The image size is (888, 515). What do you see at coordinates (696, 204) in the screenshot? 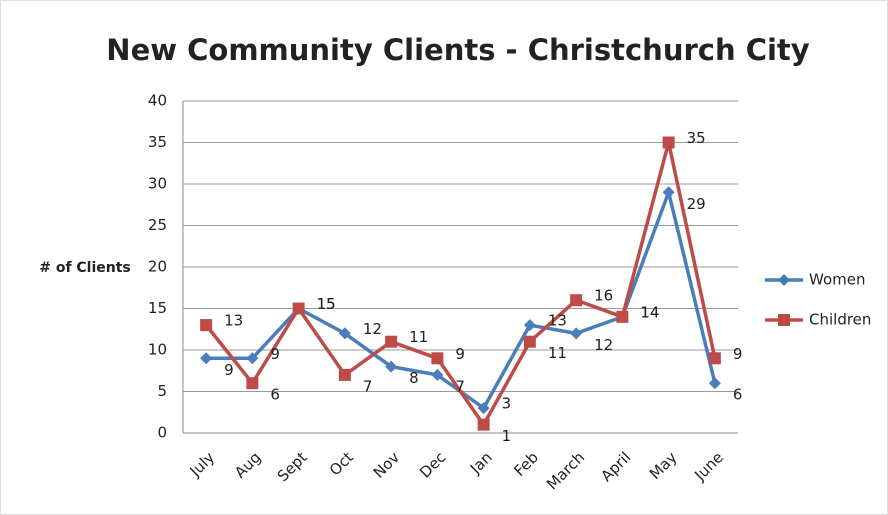
I see `data-label: 29` at bounding box center [696, 204].